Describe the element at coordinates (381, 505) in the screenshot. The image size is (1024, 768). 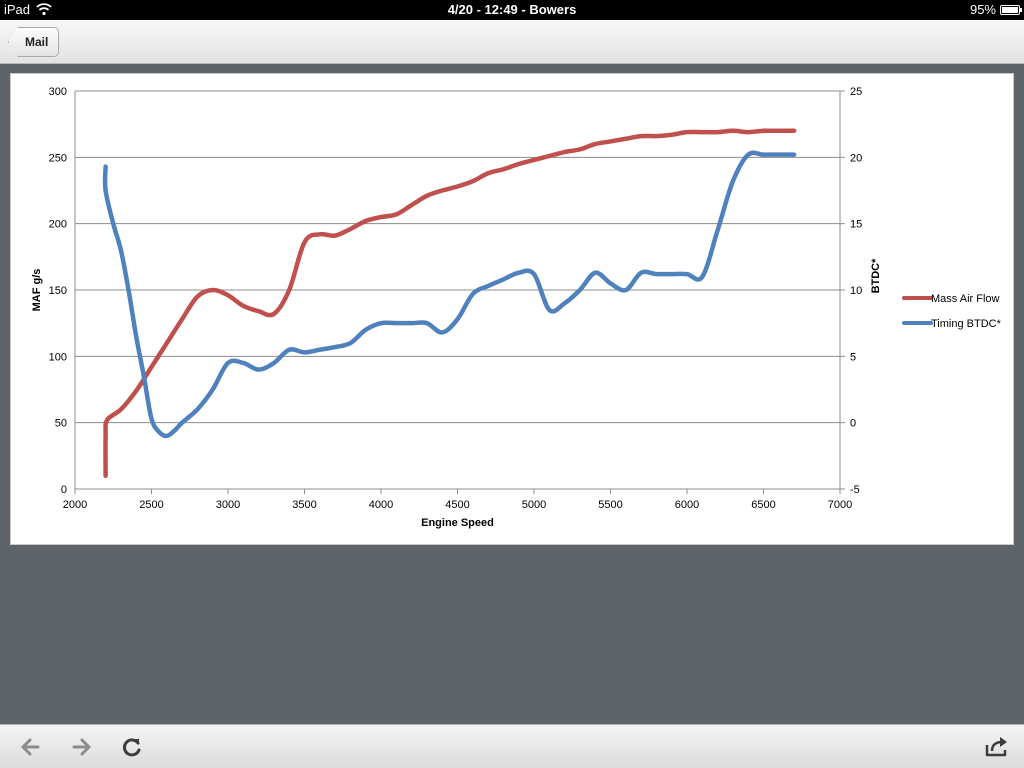
I see `x-tick-label: 4000` at that location.